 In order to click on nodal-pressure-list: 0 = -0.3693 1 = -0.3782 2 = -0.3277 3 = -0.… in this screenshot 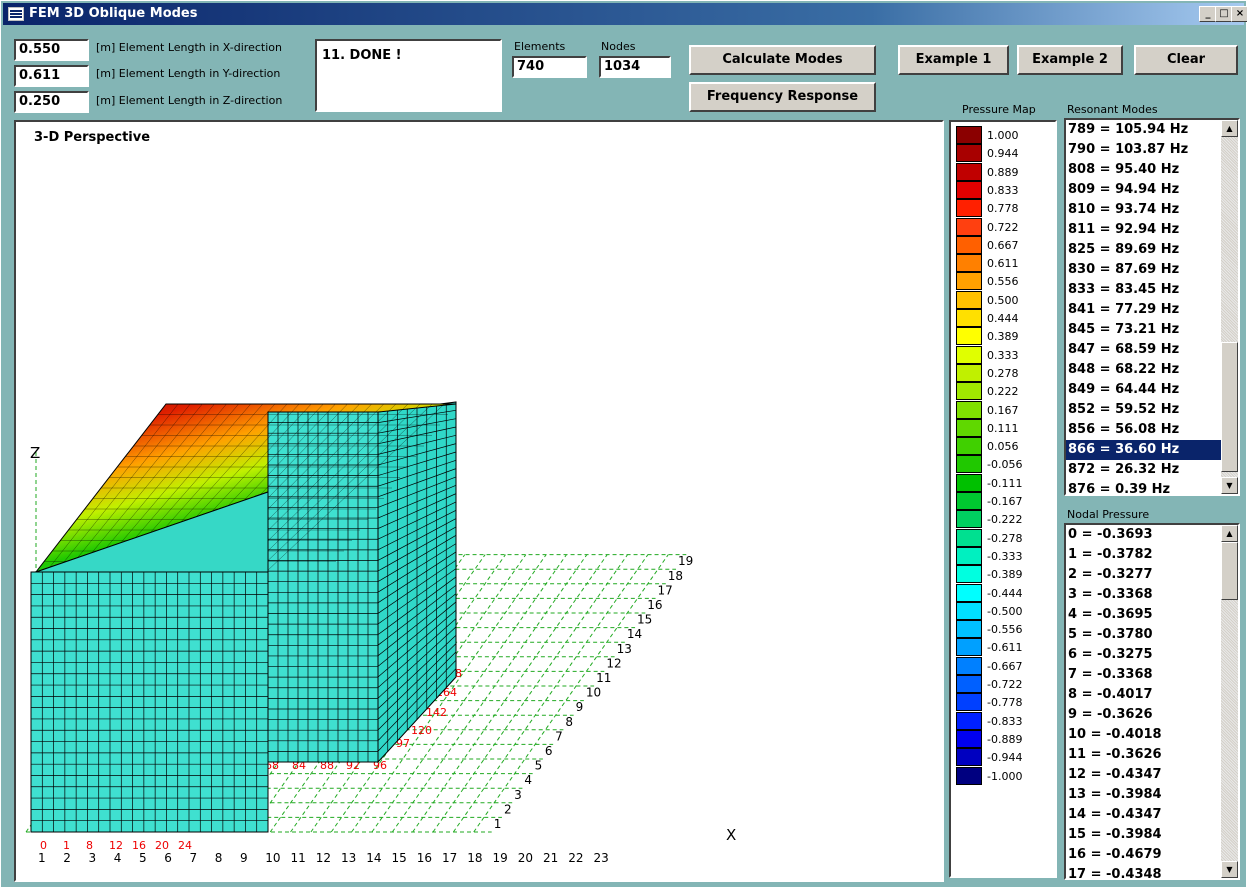, I will do `click(1152, 701)`.